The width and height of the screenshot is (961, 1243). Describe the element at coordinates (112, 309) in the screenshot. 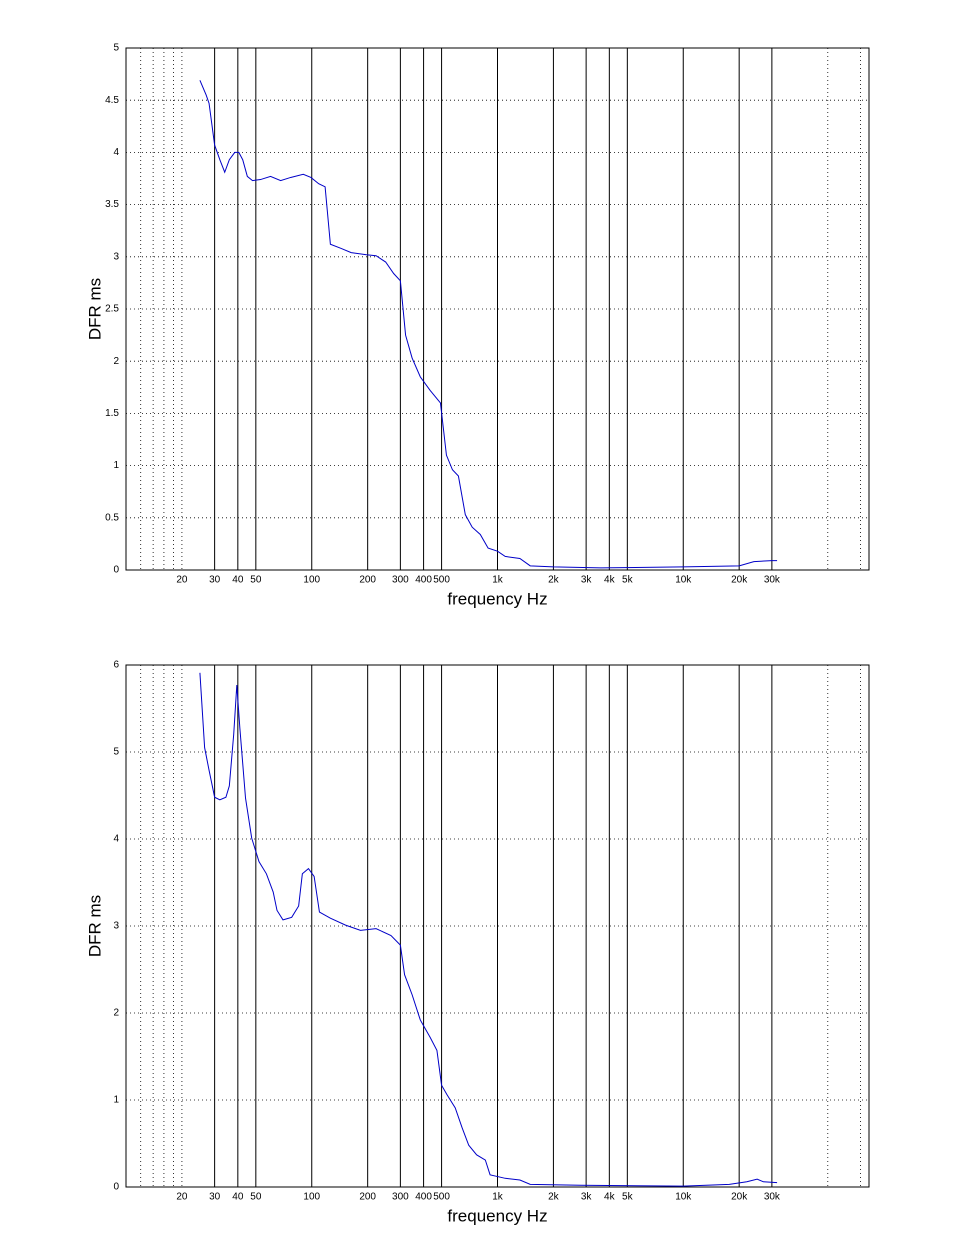

I see `y-tick-label: 2.5` at that location.